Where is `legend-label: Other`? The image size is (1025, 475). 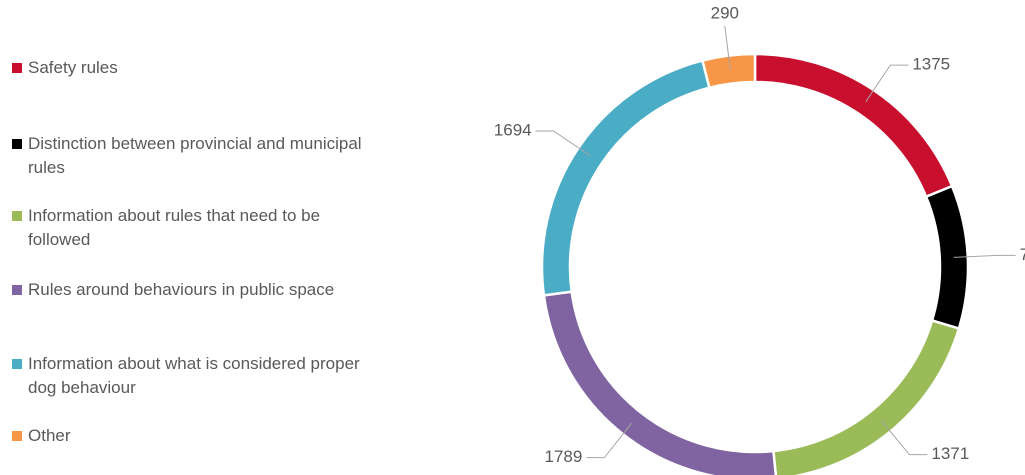
legend-label: Other is located at coordinates (49, 435).